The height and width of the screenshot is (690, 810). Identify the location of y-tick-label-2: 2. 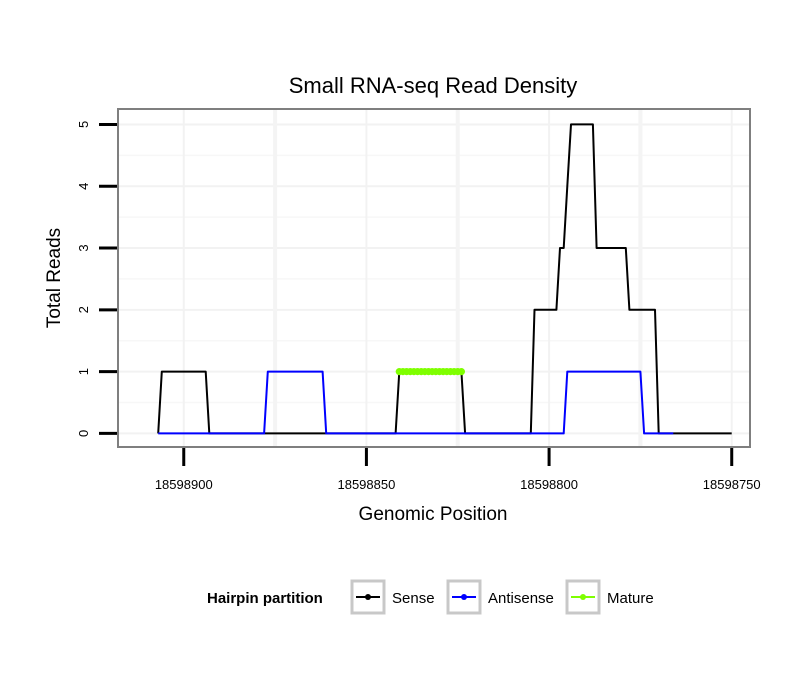
(83, 309).